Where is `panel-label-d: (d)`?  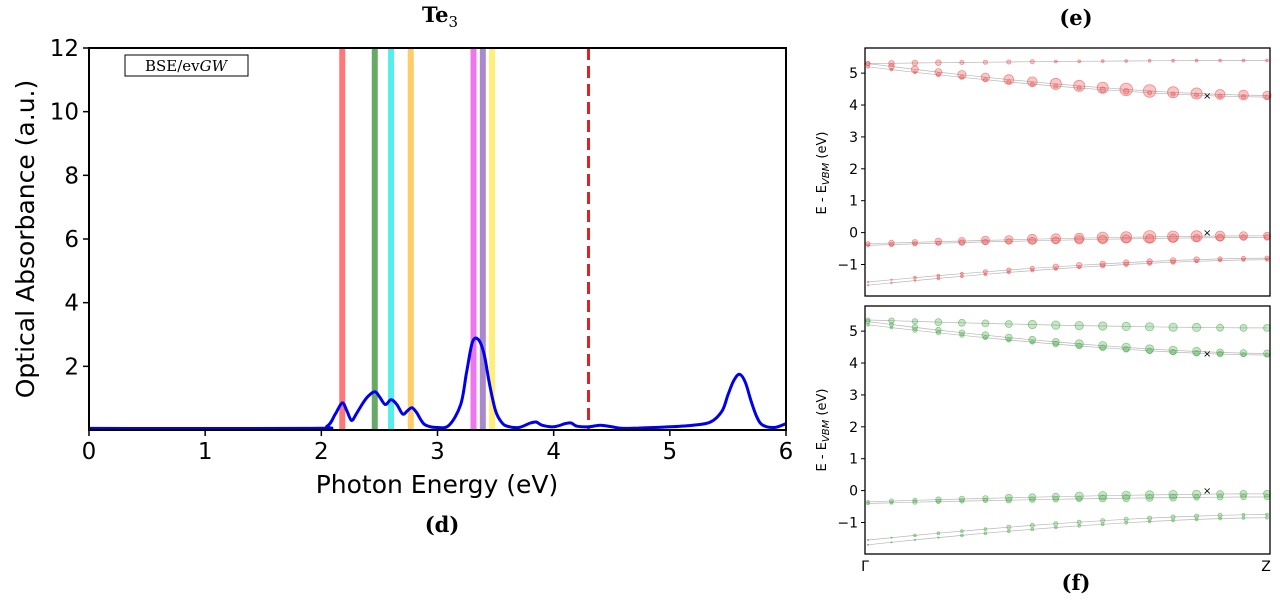
panel-label-d: (d) is located at coordinates (442, 524).